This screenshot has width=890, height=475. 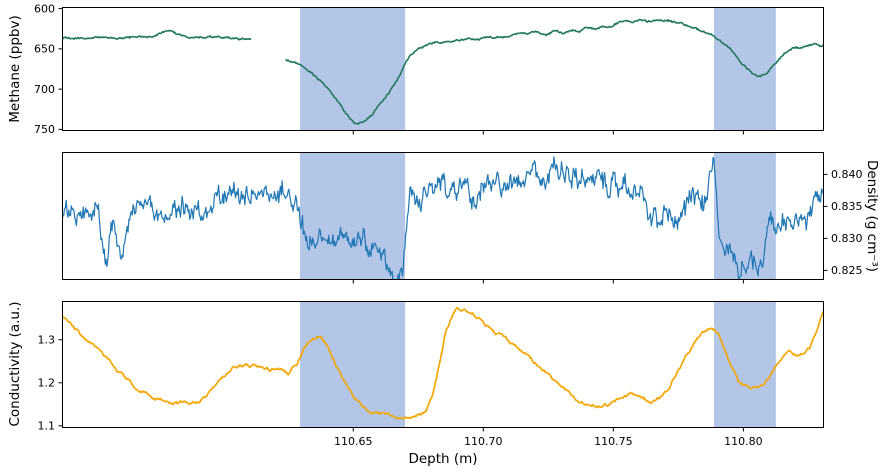 What do you see at coordinates (15, 364) in the screenshot?
I see `conductivity-axis-label: Conductivity (a.u.)` at bounding box center [15, 364].